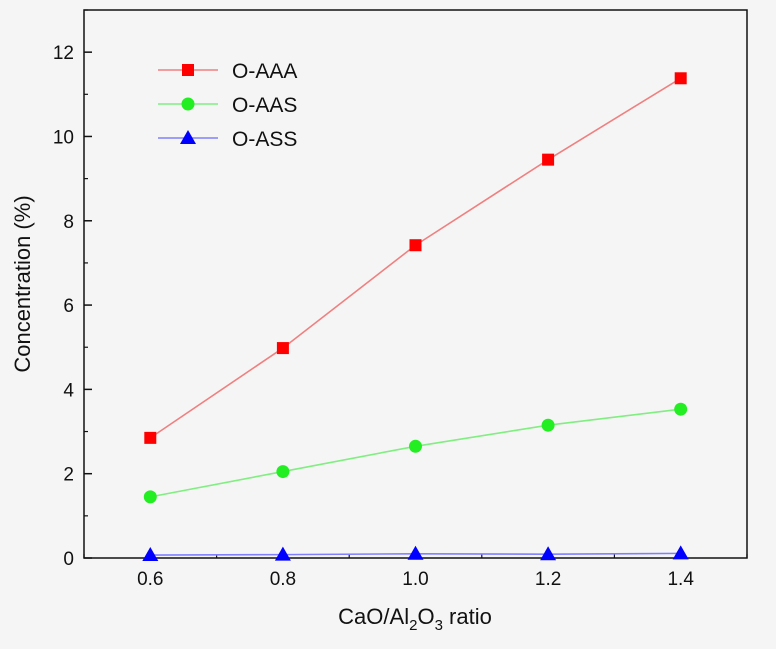 This screenshot has height=649, width=776. Describe the element at coordinates (68, 559) in the screenshot. I see `y-tick-label: 0` at that location.